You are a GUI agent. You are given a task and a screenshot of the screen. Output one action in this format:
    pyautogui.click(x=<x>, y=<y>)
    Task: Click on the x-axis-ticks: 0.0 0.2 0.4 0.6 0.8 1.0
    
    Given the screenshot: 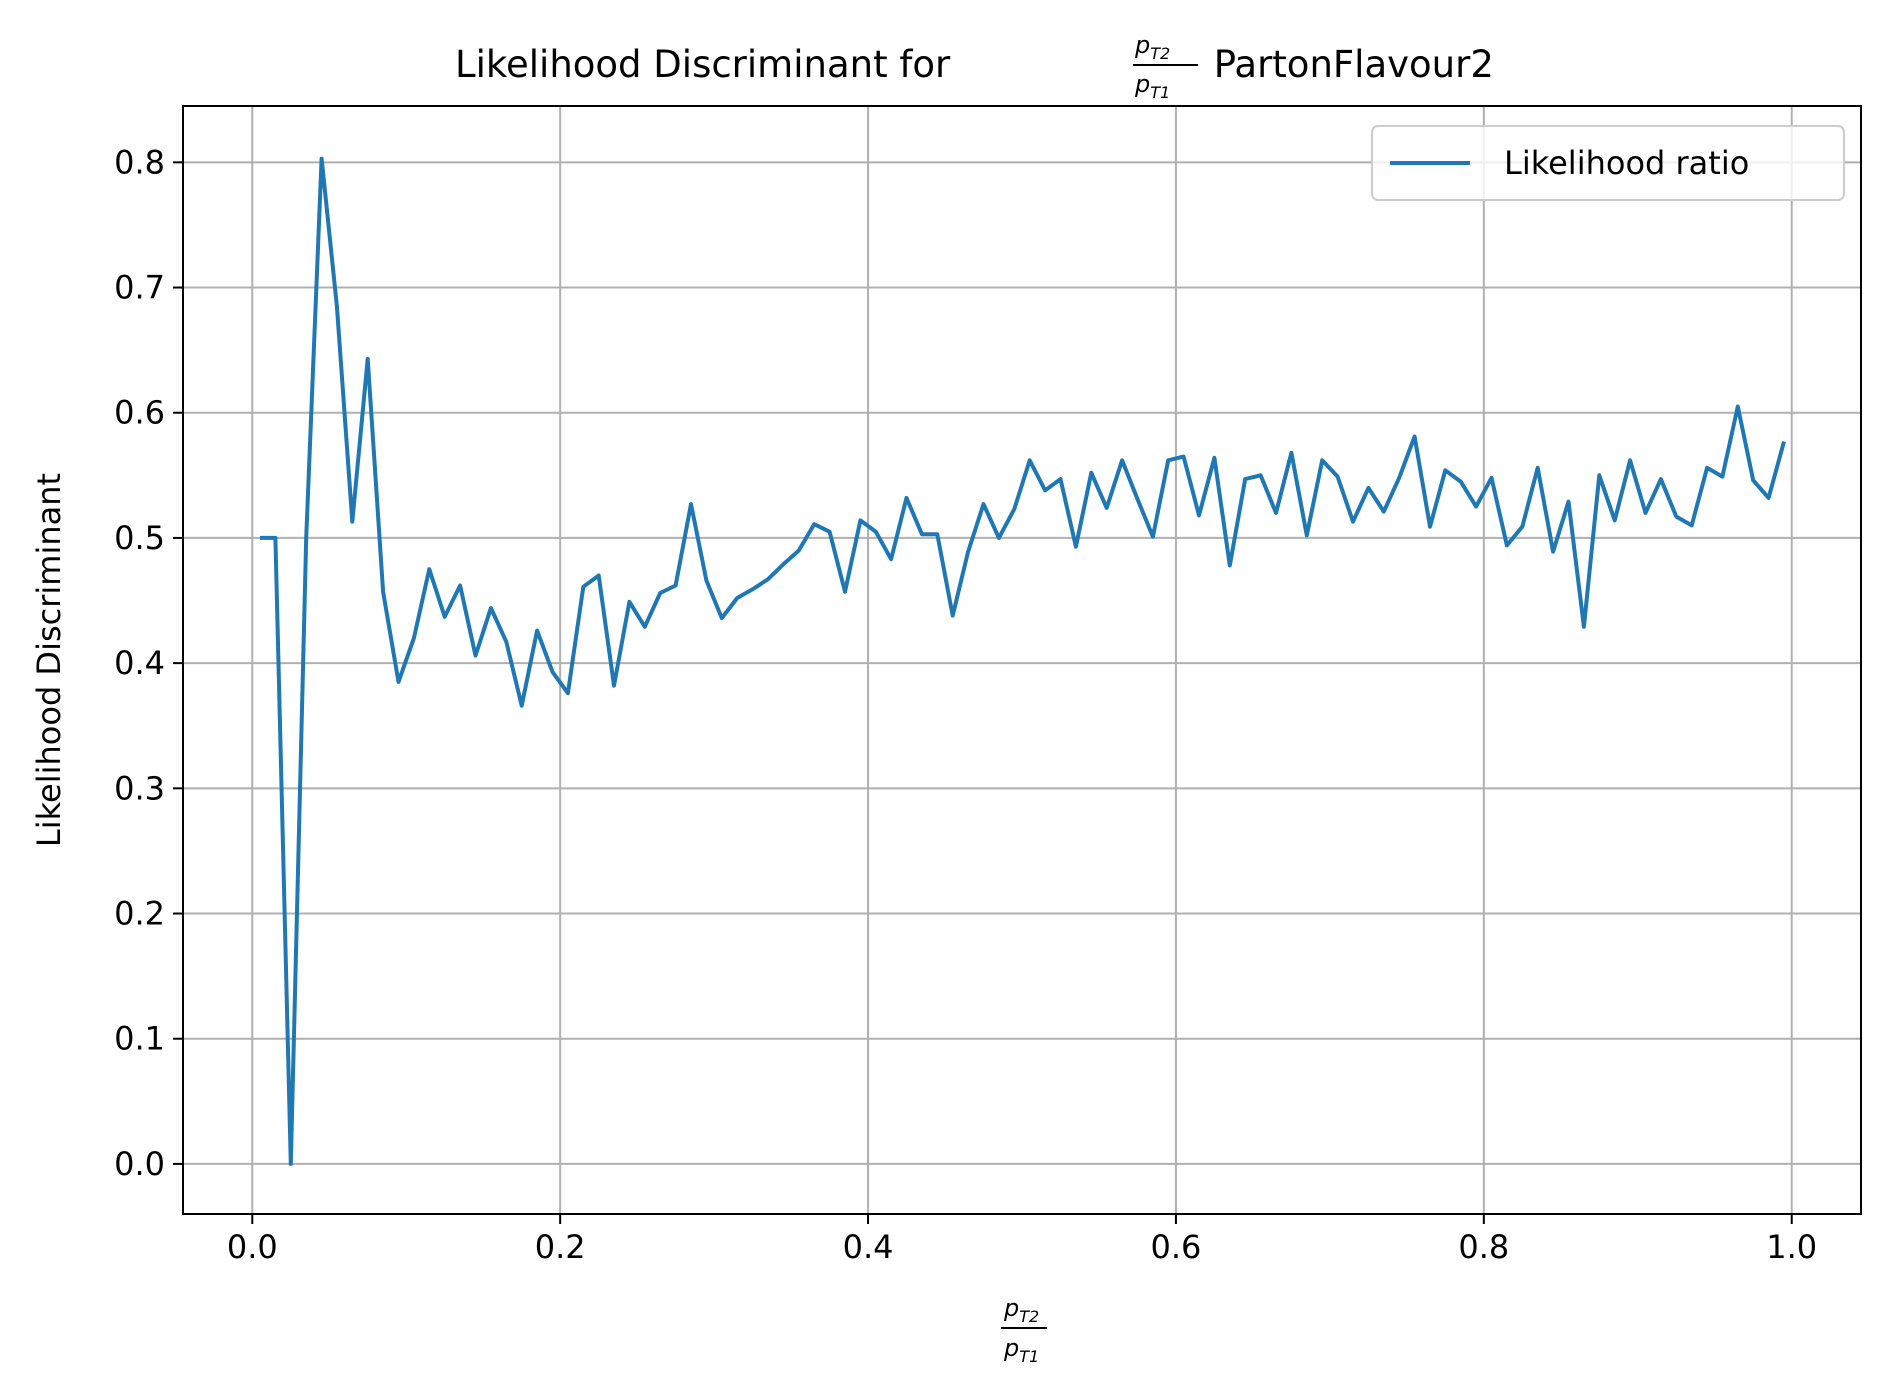 What is the action you would take?
    pyautogui.click(x=1022, y=1240)
    